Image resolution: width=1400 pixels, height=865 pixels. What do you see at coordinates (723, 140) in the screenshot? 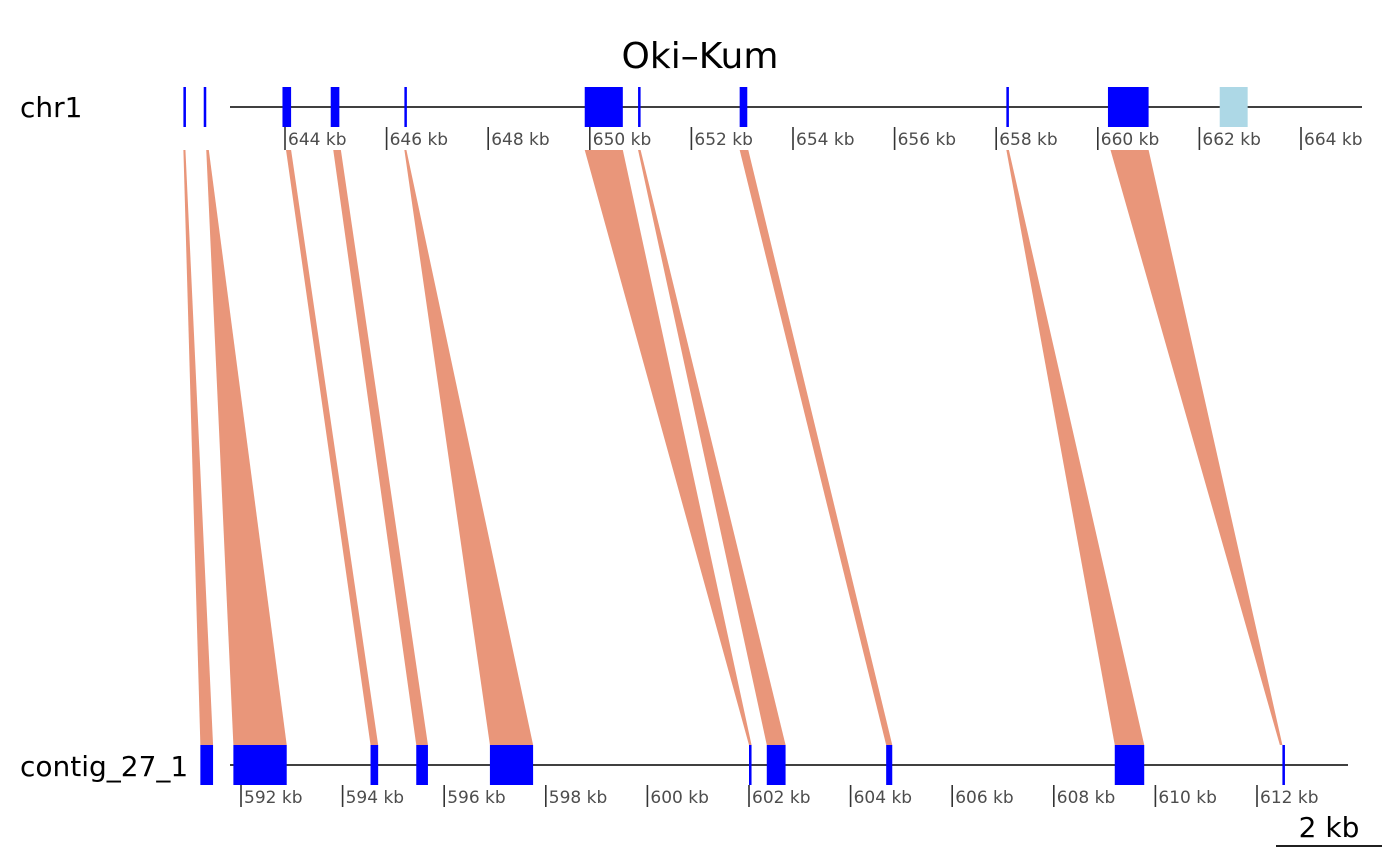
I see `tick-label: 652 kb` at bounding box center [723, 140].